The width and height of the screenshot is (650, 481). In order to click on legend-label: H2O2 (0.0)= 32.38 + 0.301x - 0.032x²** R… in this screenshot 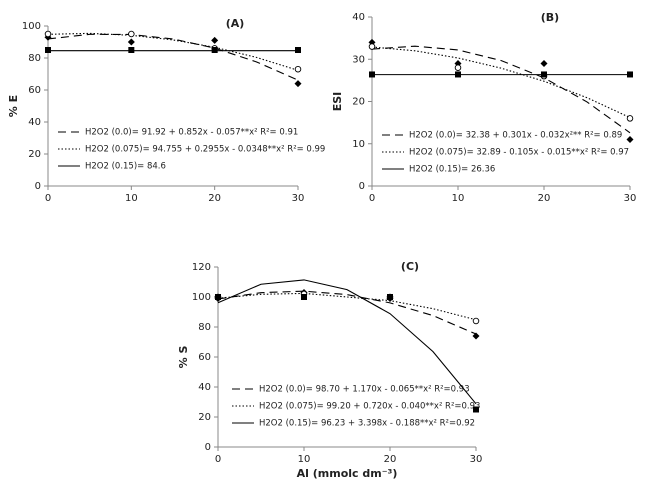, I will do `click(515, 136)`.